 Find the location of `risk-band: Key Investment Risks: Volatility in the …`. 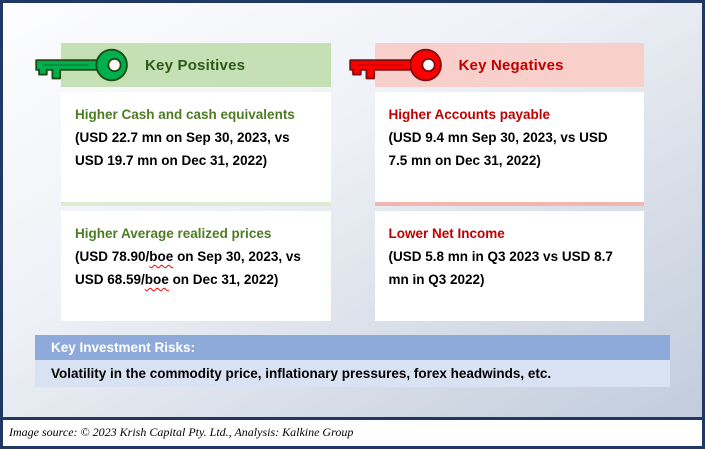

risk-band: Key Investment Risks: Volatility in the … is located at coordinates (352, 361).